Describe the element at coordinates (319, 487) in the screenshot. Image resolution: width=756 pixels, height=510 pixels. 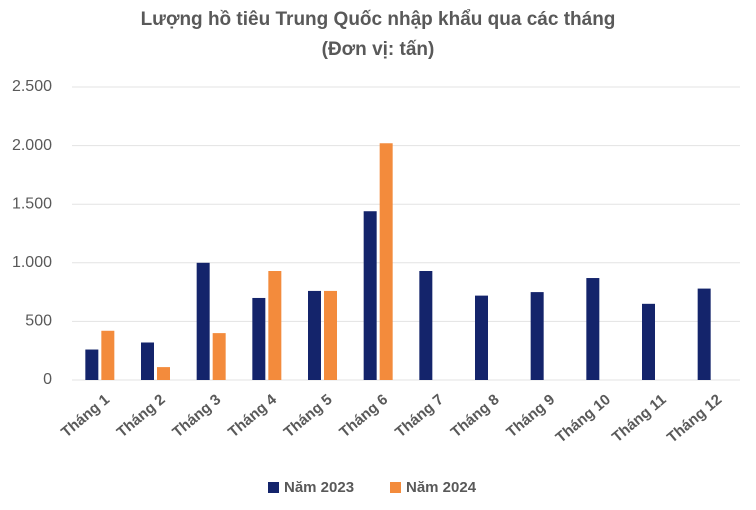
I see `legend-label: Năm 2023` at that location.